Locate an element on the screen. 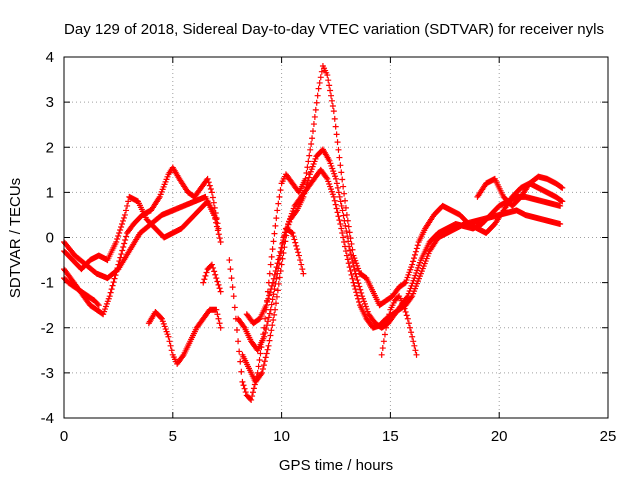 Image resolution: width=640 pixels, height=480 pixels. y-tick-label: -4 is located at coordinates (47, 418).